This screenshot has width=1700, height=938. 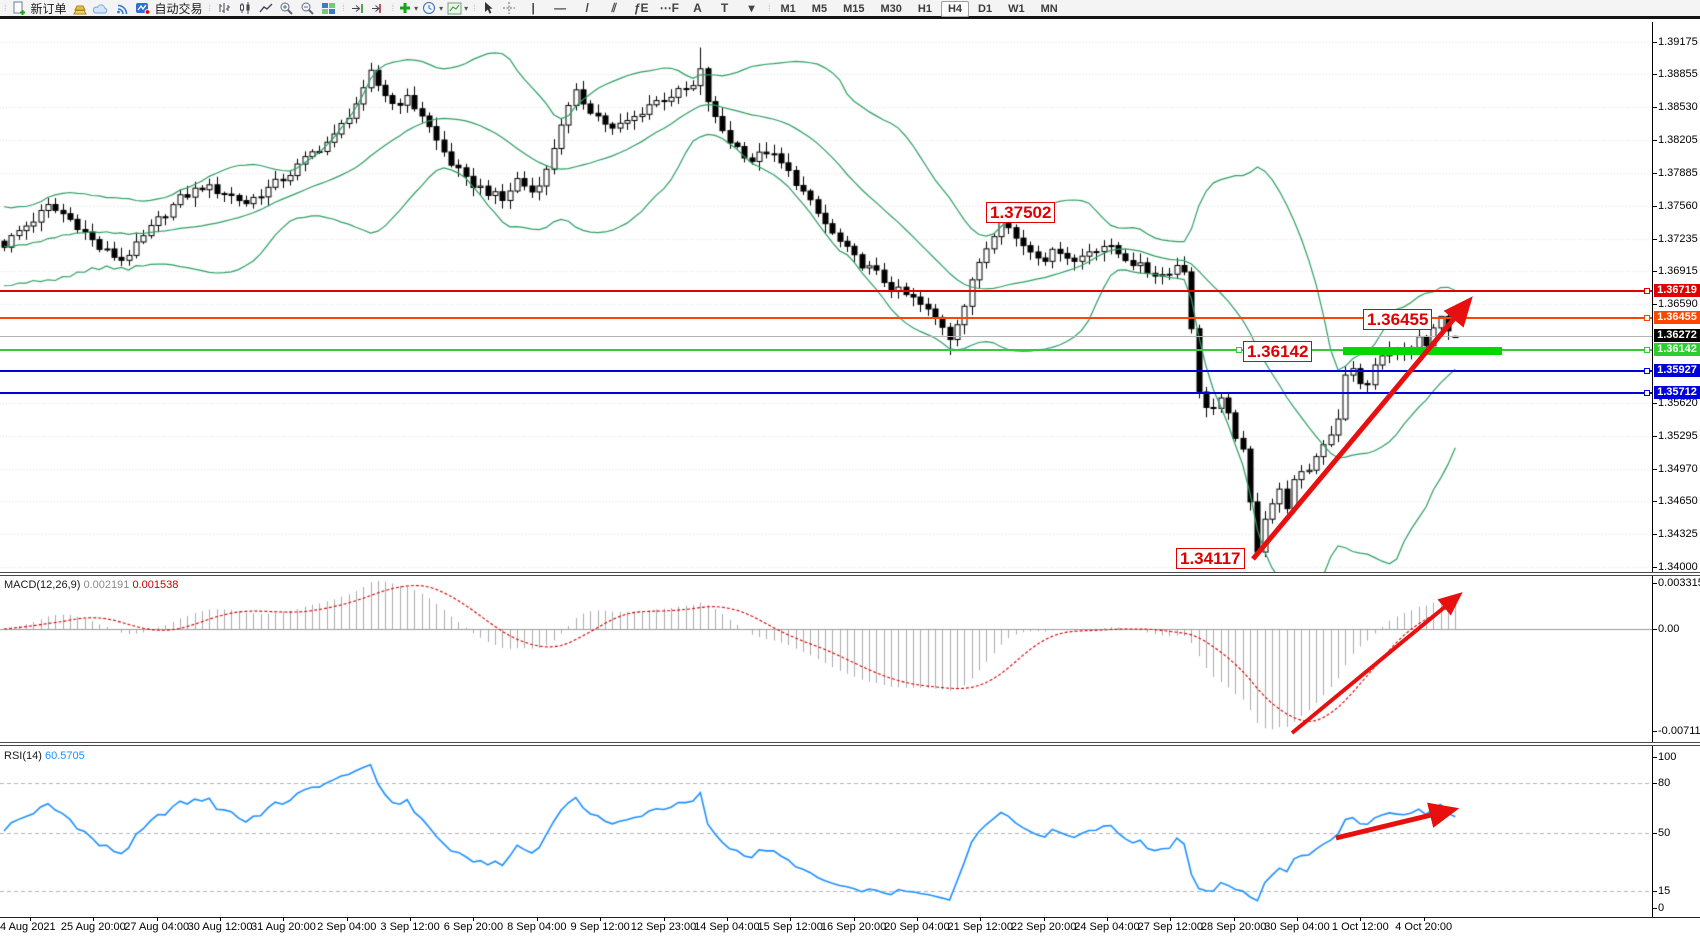 I want to click on date-tick-label: 24 Sep 04:00, so click(x=1107, y=927).